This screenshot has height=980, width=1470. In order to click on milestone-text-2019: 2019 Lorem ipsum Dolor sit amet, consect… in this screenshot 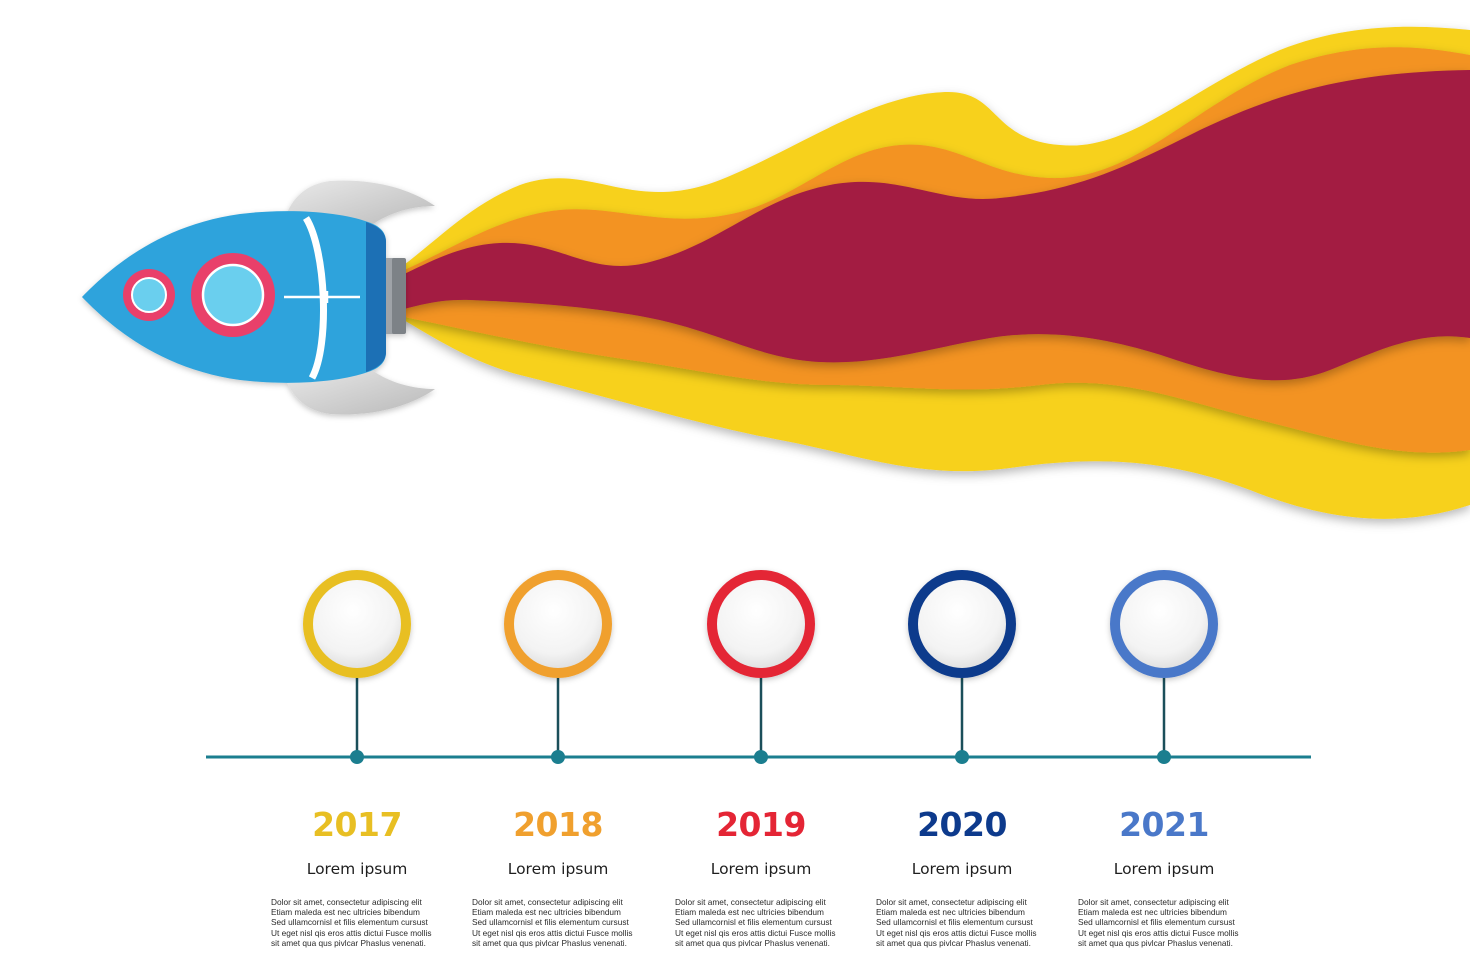, I will do `click(761, 875)`.